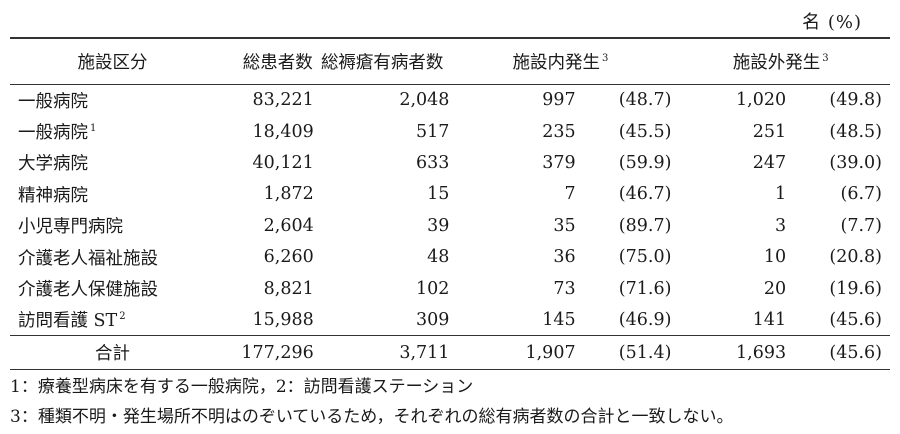  I want to click on header-in-facility-note: 3, so click(605, 59).